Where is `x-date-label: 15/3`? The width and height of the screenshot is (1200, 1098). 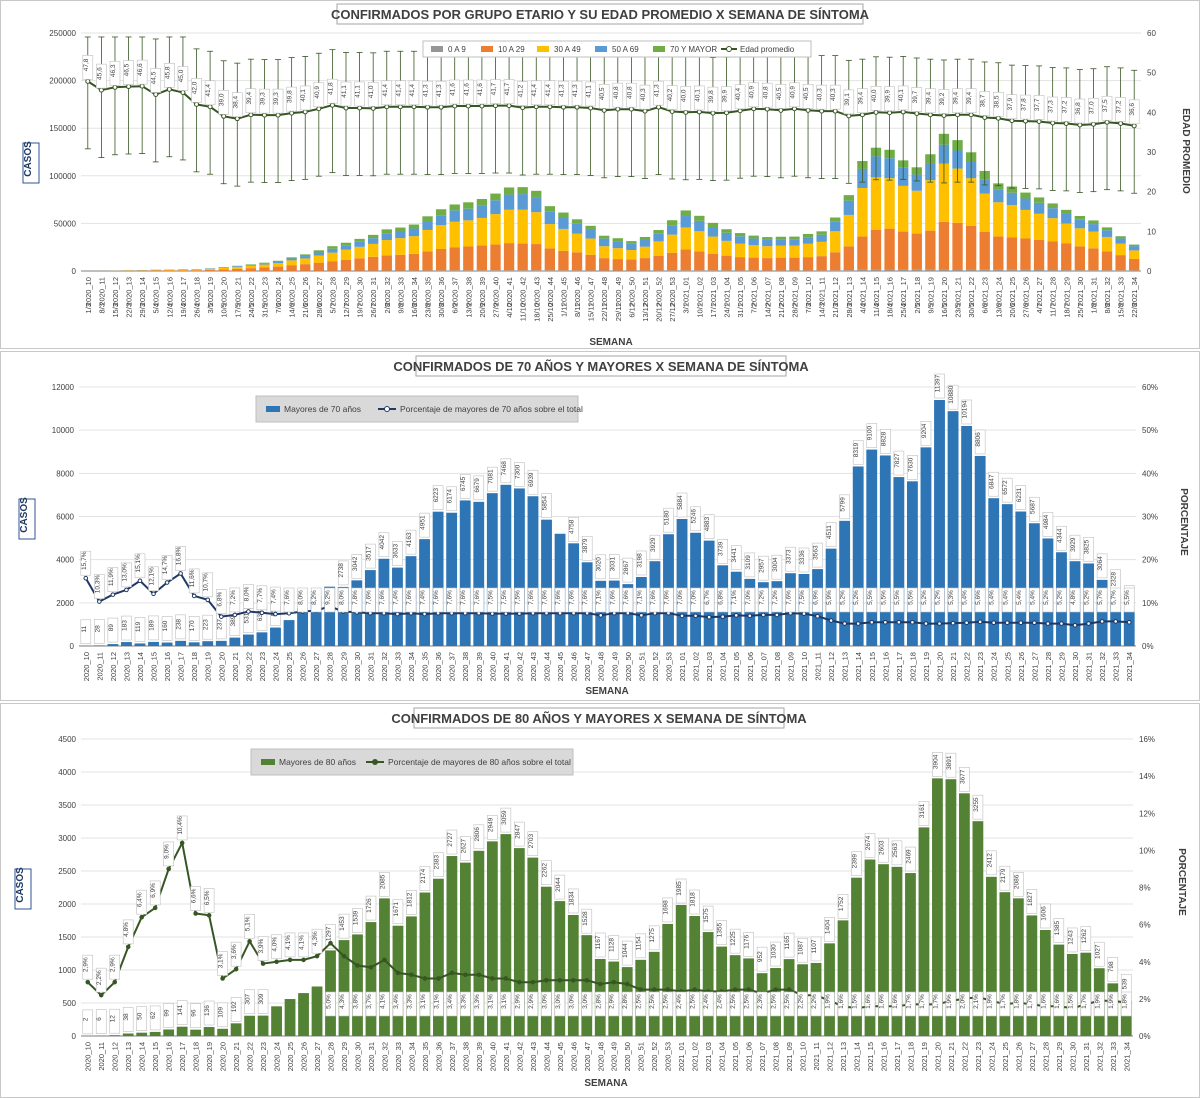 x-date-label: 15/3 is located at coordinates (115, 310).